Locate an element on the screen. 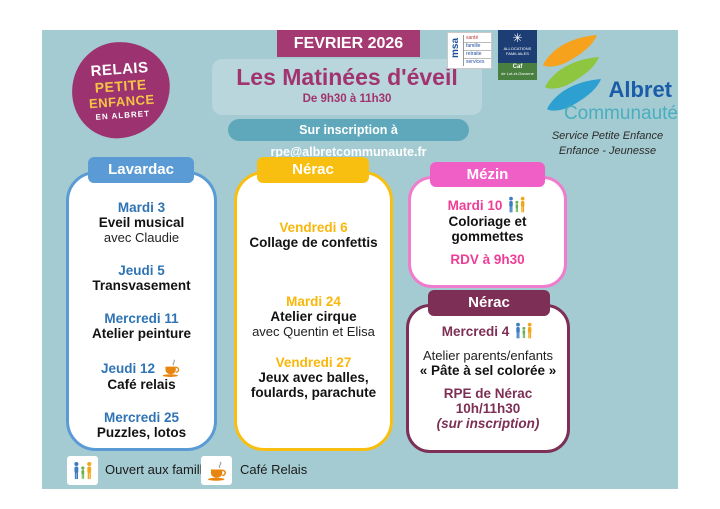  event-title: Atelier peinture is located at coordinates (141, 333).